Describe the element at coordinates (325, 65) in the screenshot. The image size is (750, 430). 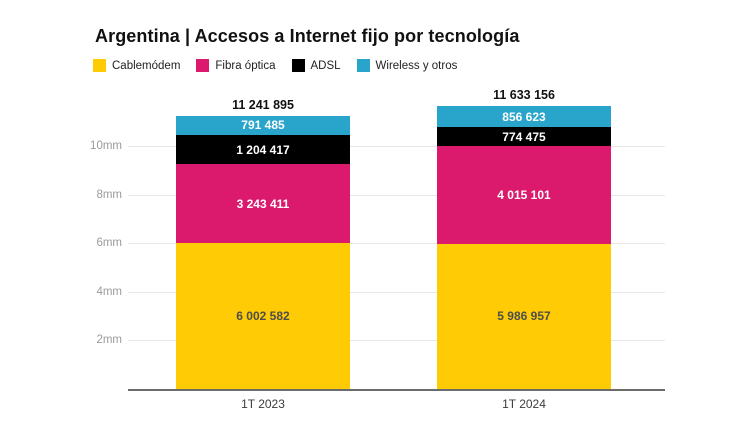
I see `legend-label-adsl: ADSL` at that location.